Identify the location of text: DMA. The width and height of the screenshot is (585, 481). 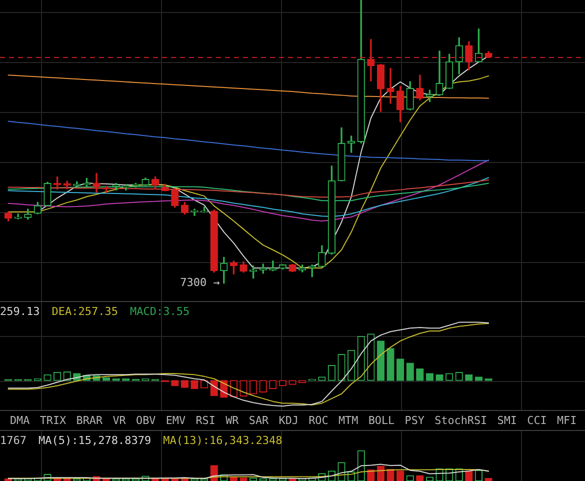
(20, 421).